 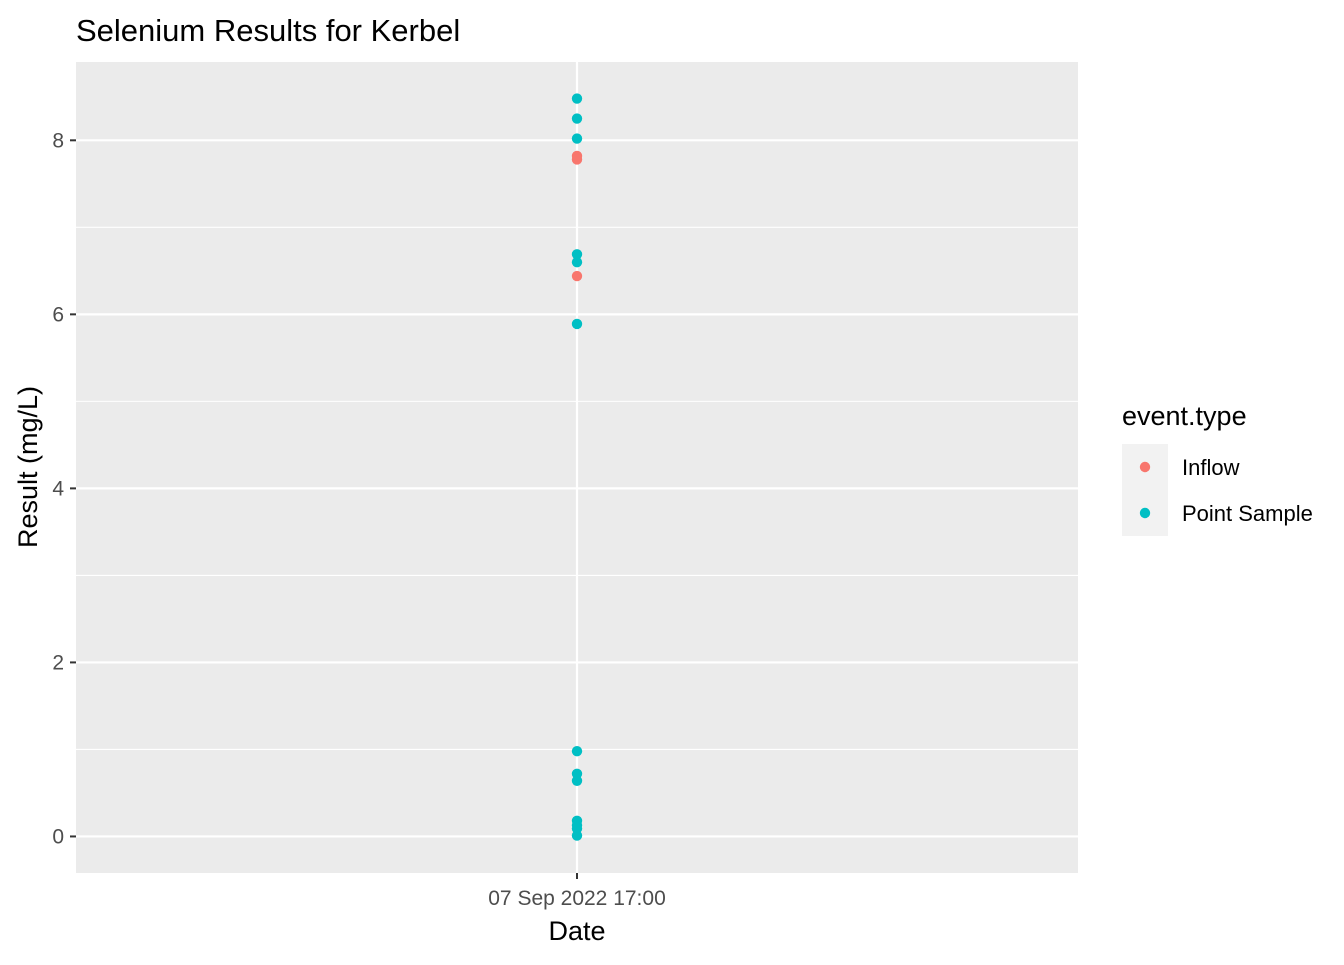 What do you see at coordinates (58, 488) in the screenshot?
I see `y-tick-label: 4` at bounding box center [58, 488].